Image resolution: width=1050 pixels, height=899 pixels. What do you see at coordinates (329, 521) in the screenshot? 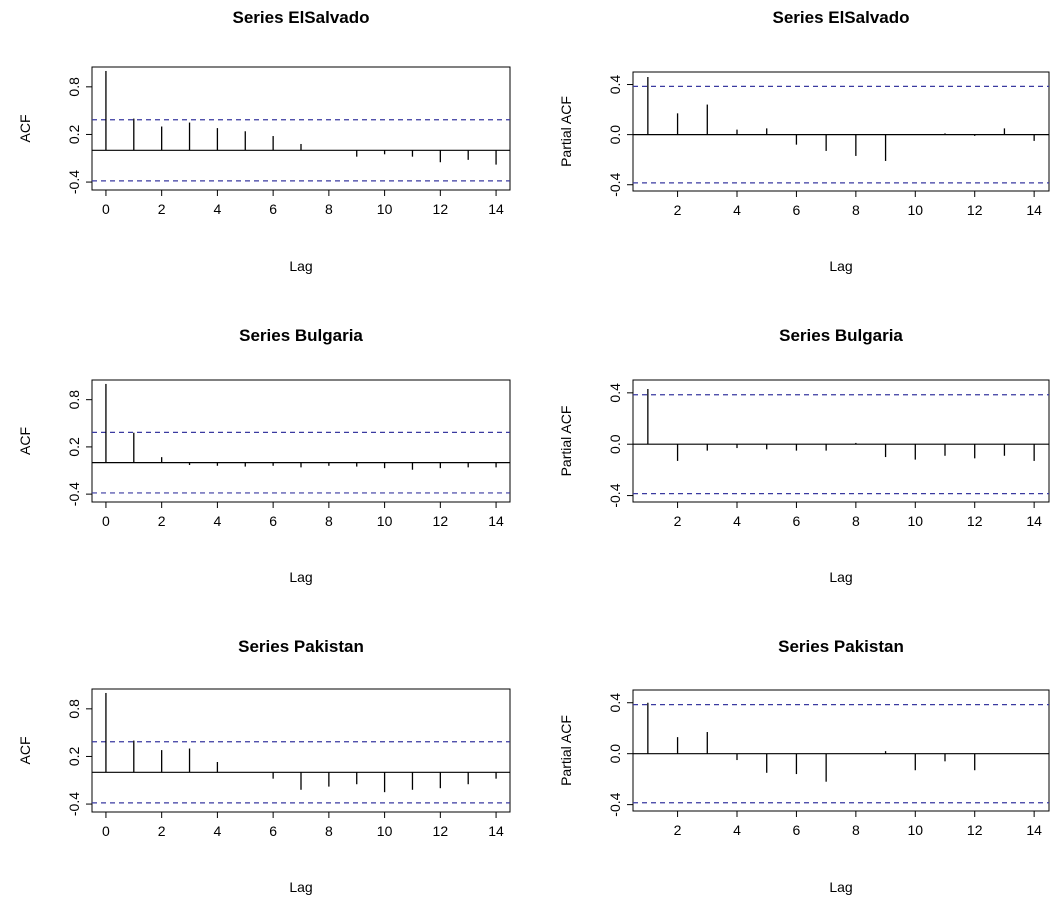
I see `panel-3-x-tick-label-8: 8` at bounding box center [329, 521].